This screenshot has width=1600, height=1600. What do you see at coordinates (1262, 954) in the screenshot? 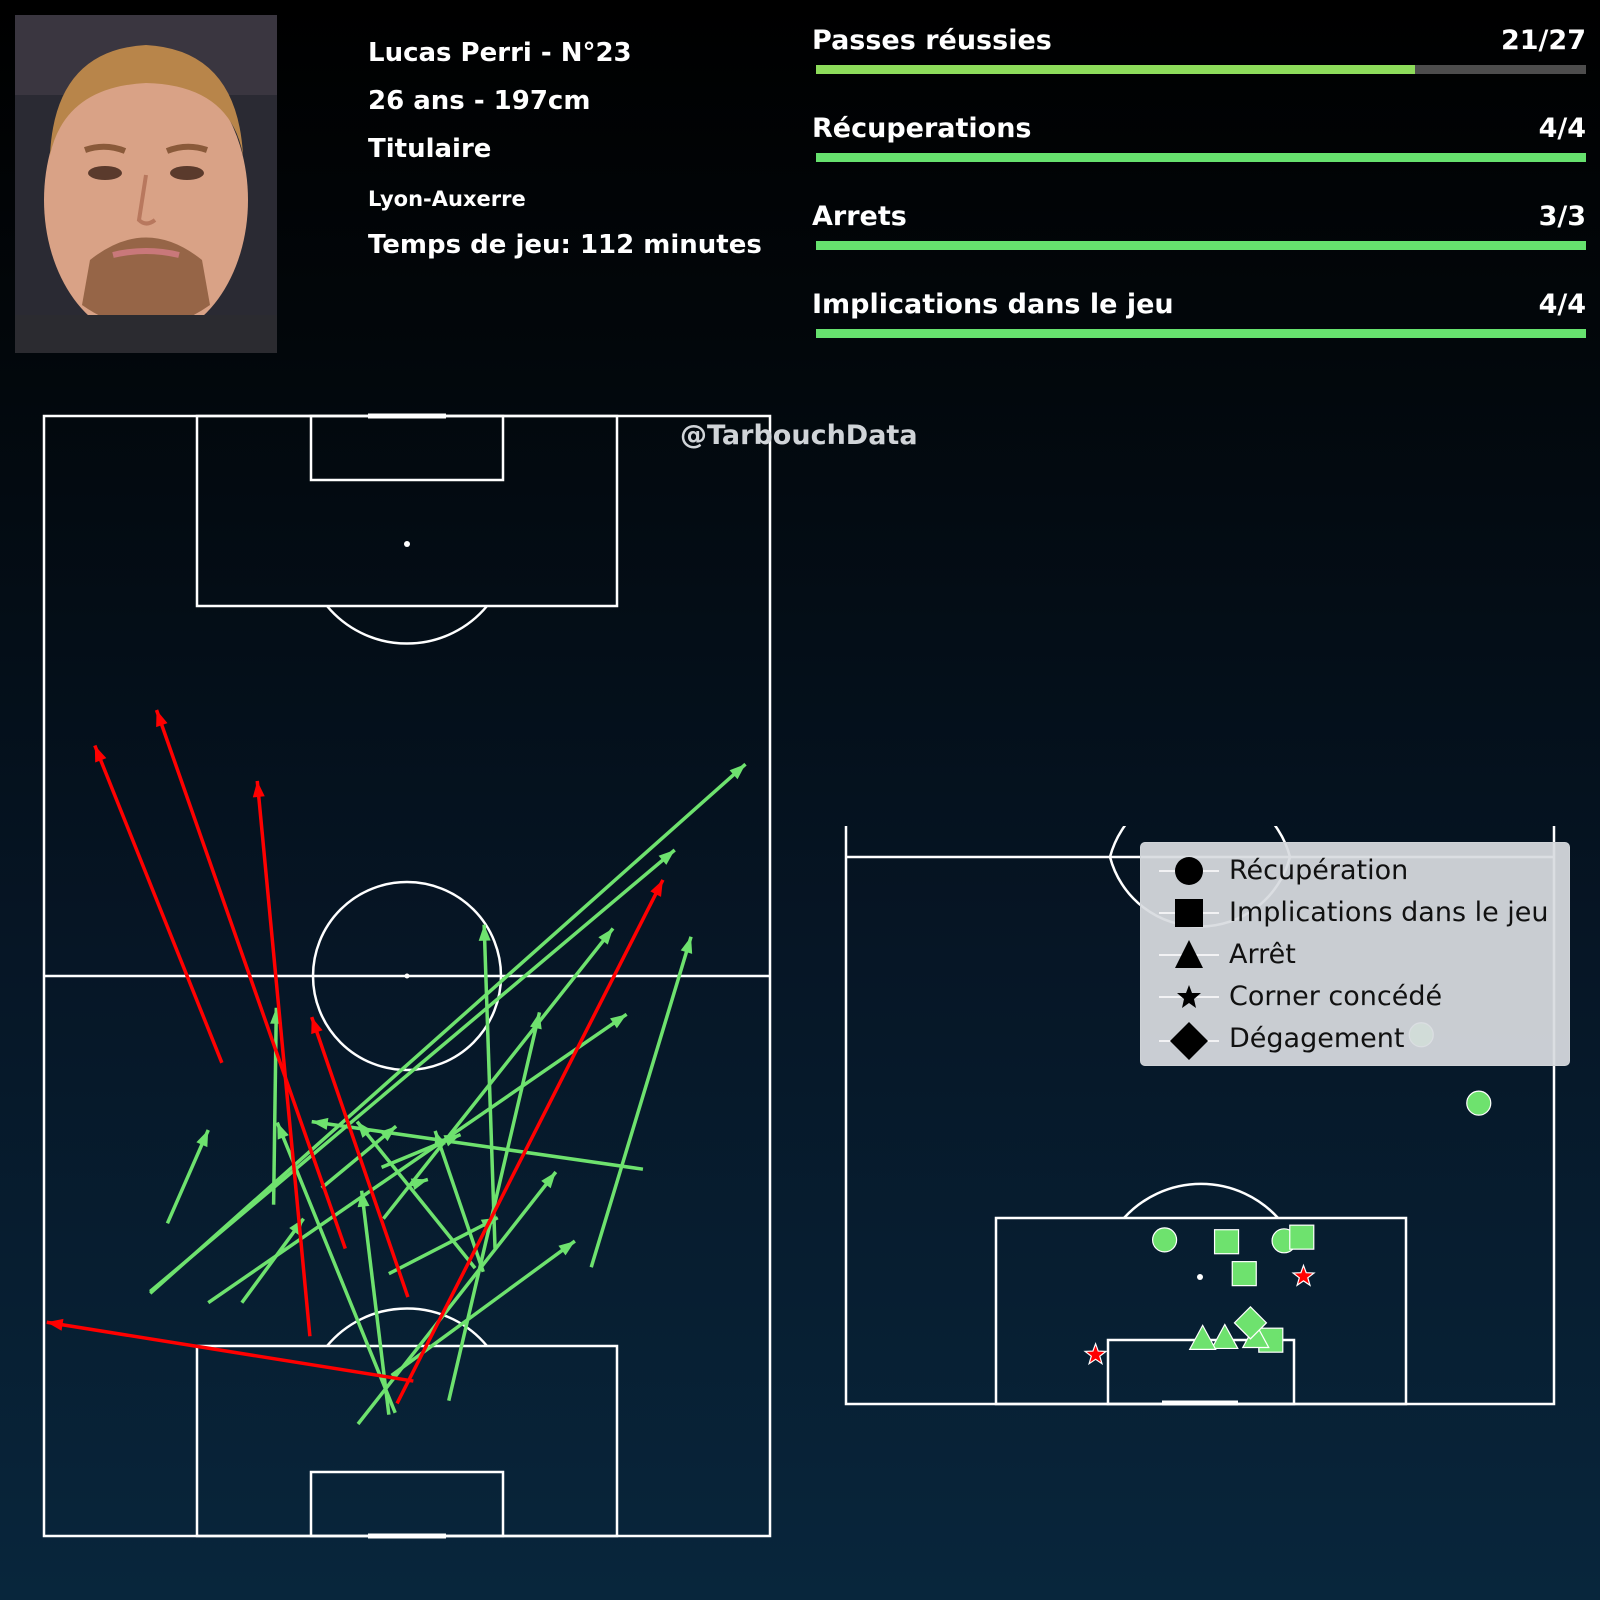
I see `legend-label: Arrêt` at bounding box center [1262, 954].